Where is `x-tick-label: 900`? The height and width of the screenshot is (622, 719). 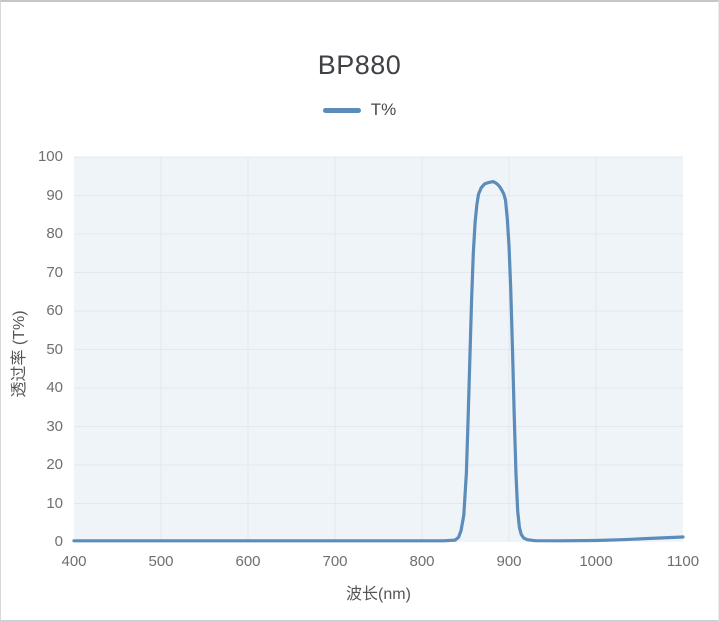
x-tick-label: 900 is located at coordinates (509, 561).